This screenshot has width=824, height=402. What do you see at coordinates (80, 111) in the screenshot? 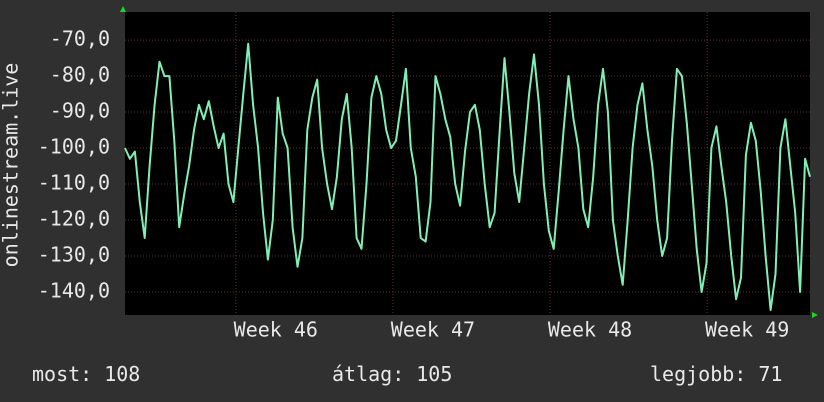
I see `y-tick-label: -90,0` at bounding box center [80, 111].